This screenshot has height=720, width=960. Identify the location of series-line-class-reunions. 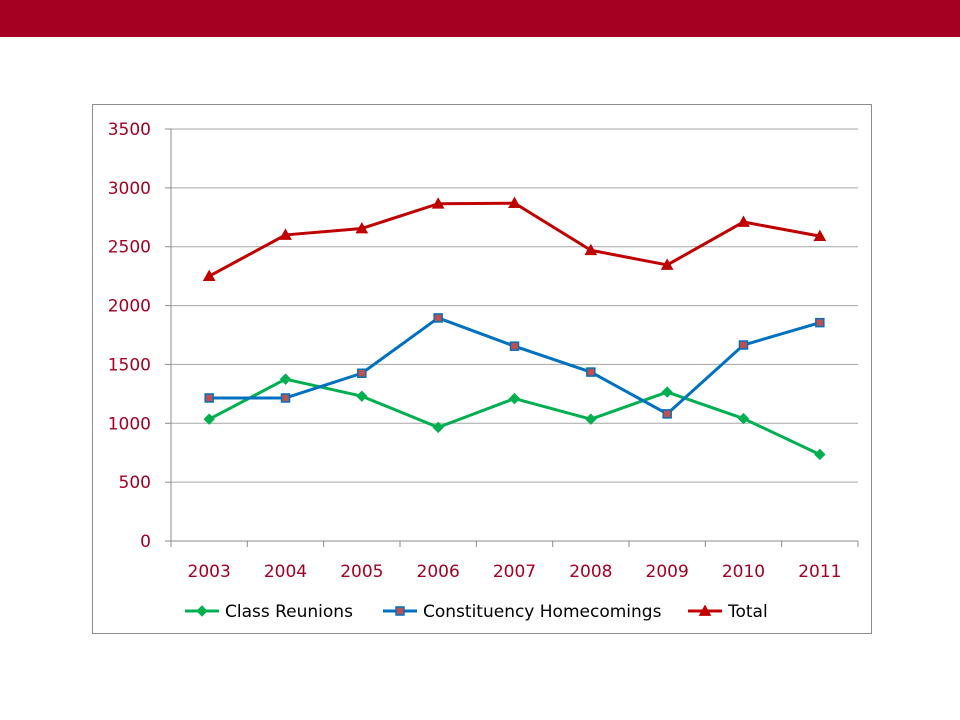
(514, 416).